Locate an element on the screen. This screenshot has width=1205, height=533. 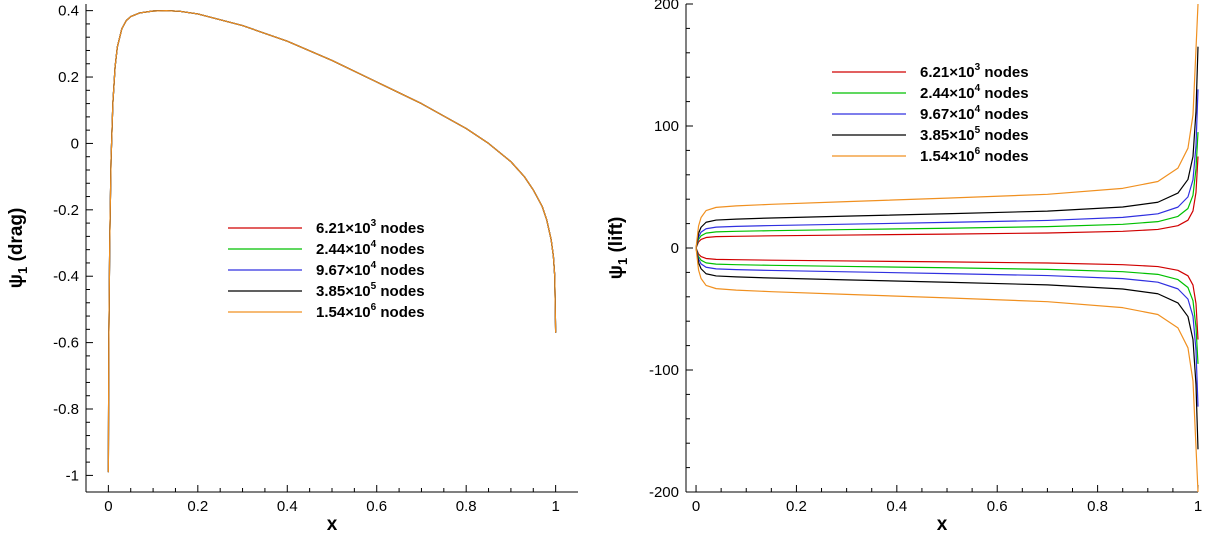
drag-legend-label: 6.21×103 nodes is located at coordinates (370, 227).